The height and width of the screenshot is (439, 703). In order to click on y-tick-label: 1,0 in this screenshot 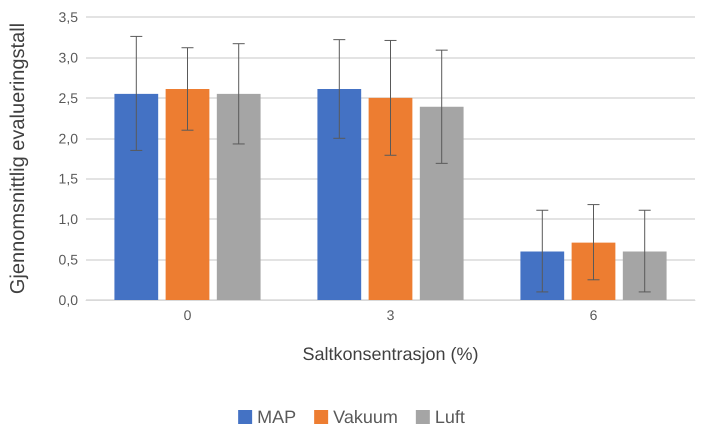, I will do `click(68, 219)`.